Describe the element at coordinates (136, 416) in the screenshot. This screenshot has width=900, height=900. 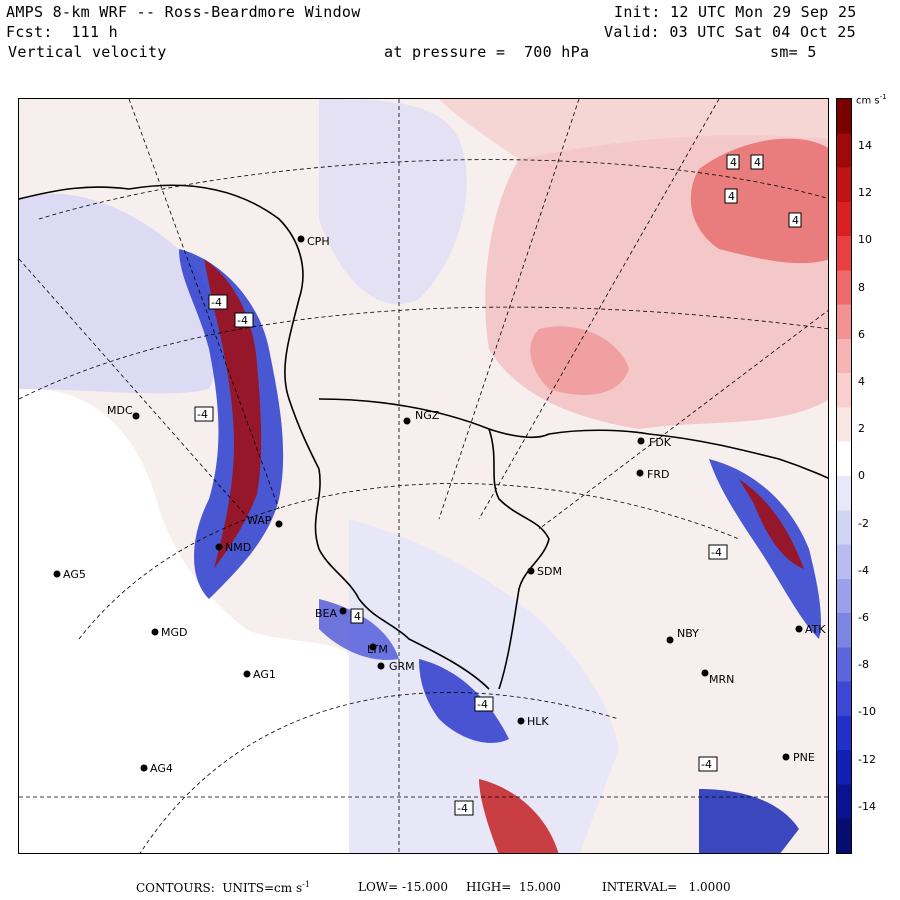
I see `station-dot-mdc` at that location.